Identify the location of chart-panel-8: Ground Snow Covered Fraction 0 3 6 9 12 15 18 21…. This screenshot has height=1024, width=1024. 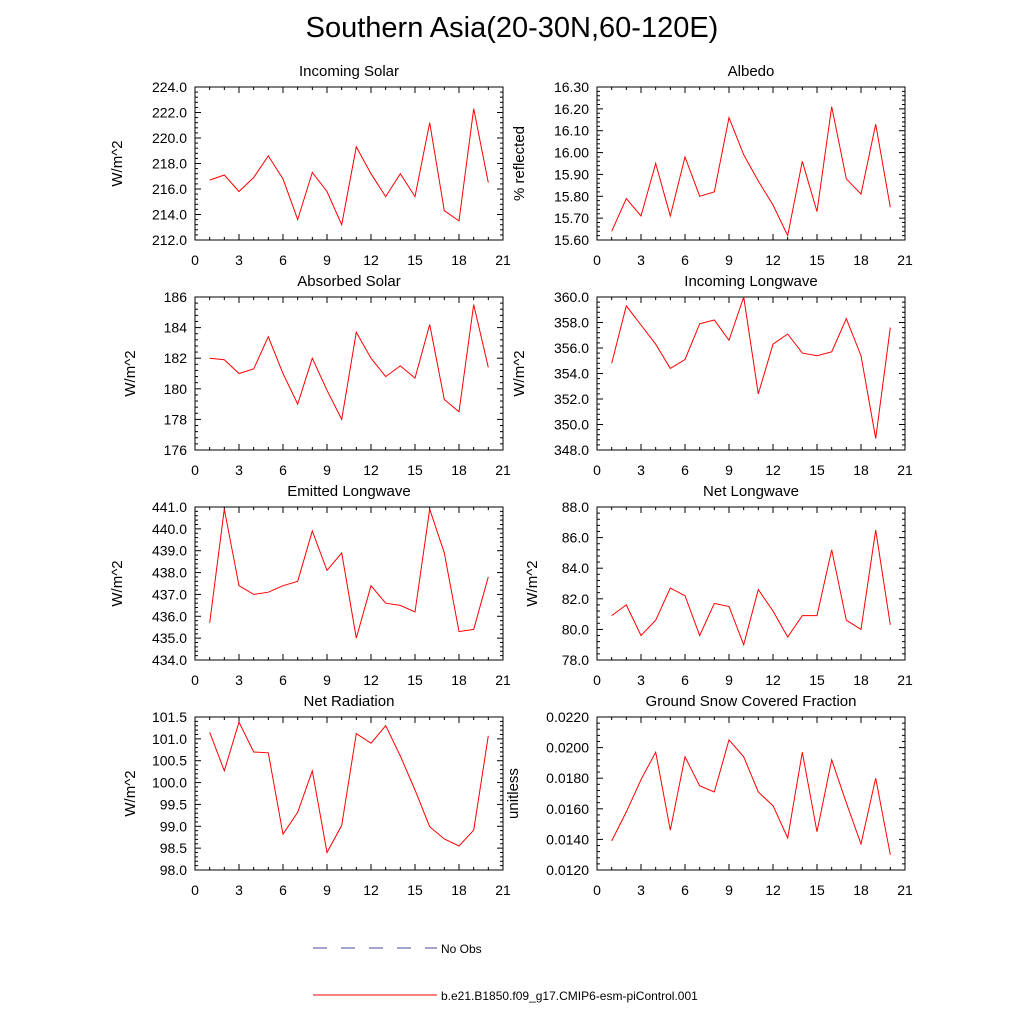
(709, 795).